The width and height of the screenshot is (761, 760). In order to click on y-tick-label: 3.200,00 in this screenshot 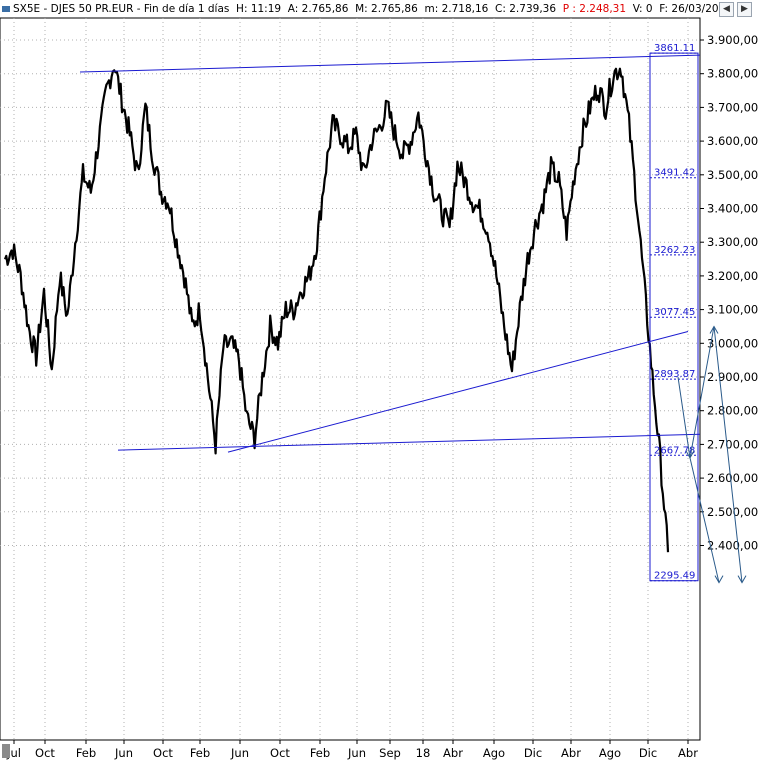, I will do `click(732, 276)`.